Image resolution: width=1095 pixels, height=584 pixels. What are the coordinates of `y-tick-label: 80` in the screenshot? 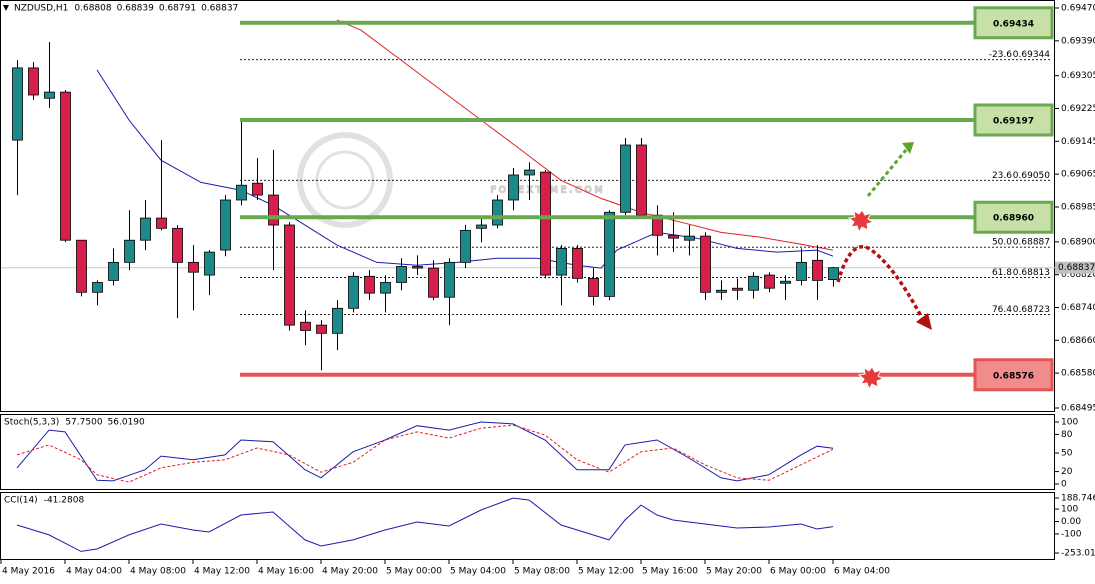 It's located at (1067, 435).